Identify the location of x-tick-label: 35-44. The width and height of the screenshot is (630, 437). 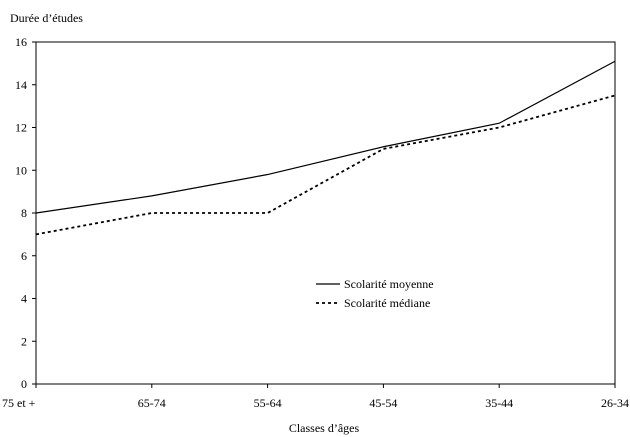
(499, 403).